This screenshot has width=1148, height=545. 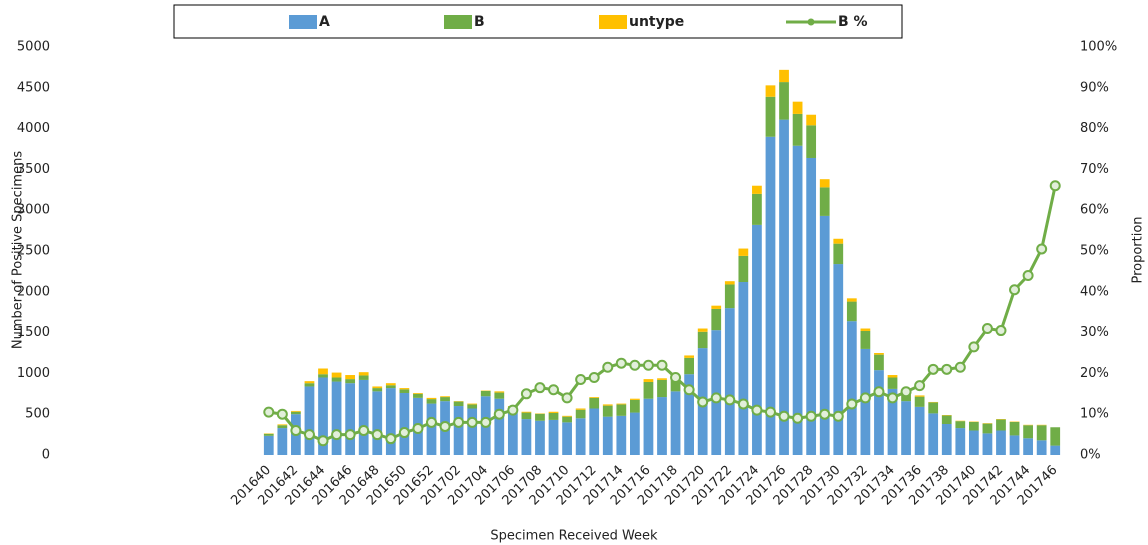 What do you see at coordinates (1094, 169) in the screenshot?
I see `y2-tick-label: 70%` at bounding box center [1094, 169].